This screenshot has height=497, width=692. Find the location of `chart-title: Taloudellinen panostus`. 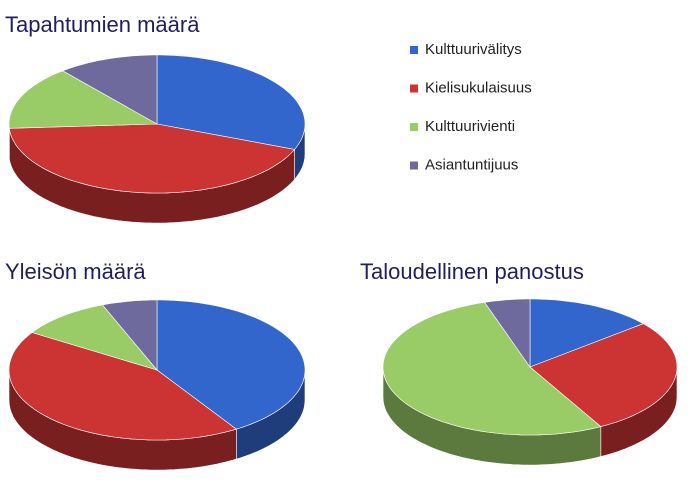

chart-title: Taloudellinen panostus is located at coordinates (472, 271).